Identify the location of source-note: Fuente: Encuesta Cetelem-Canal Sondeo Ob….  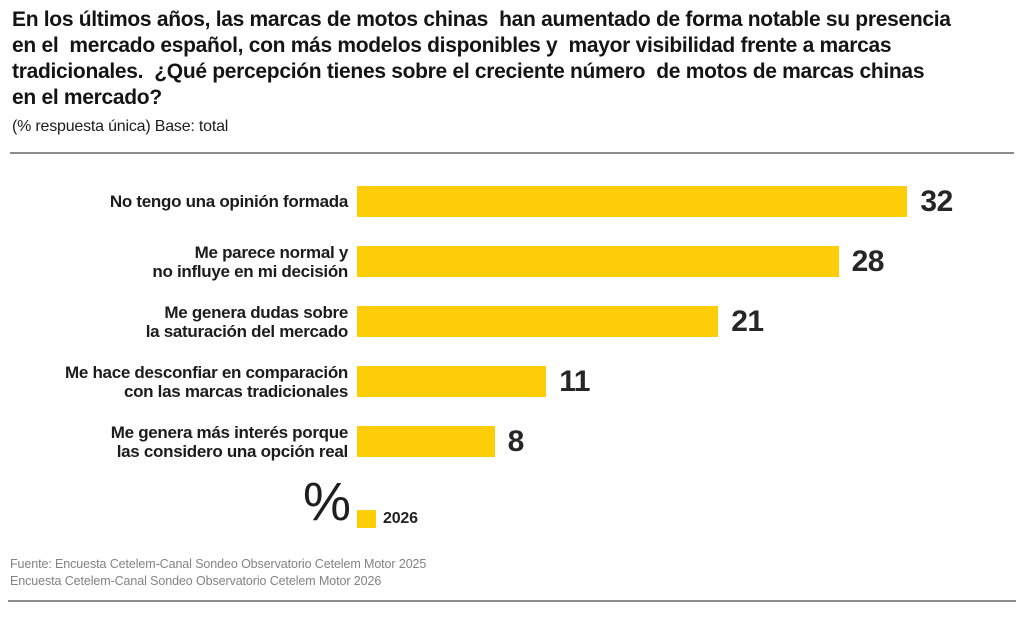
(218, 573).